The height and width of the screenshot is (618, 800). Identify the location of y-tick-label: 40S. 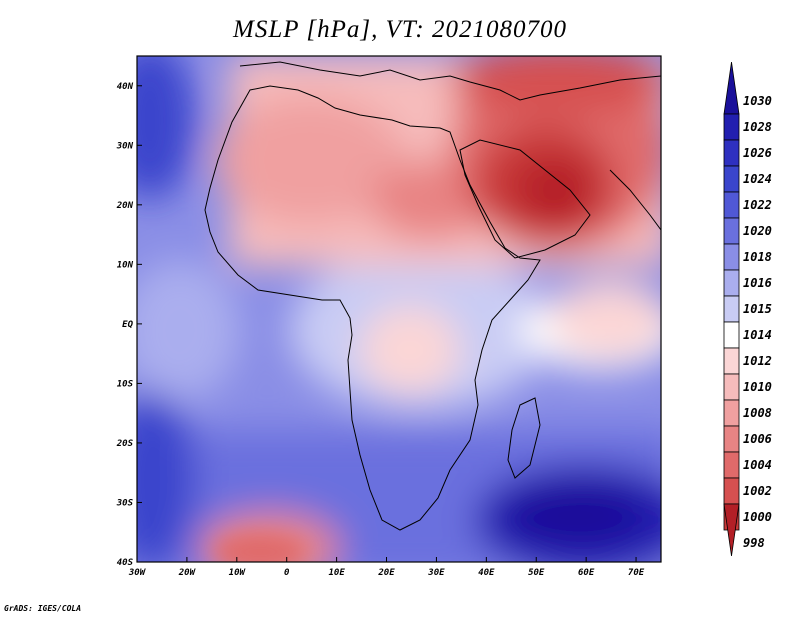
(125, 563).